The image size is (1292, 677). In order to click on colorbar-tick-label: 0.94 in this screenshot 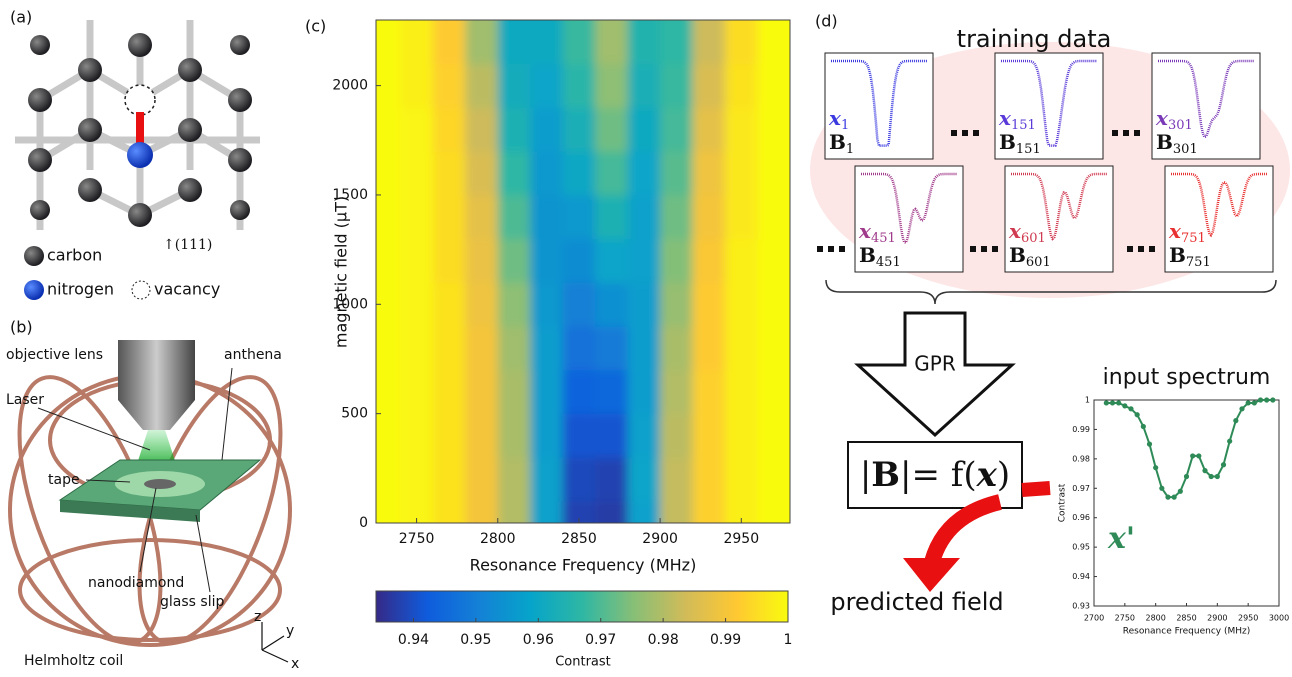, I will do `click(413, 640)`.